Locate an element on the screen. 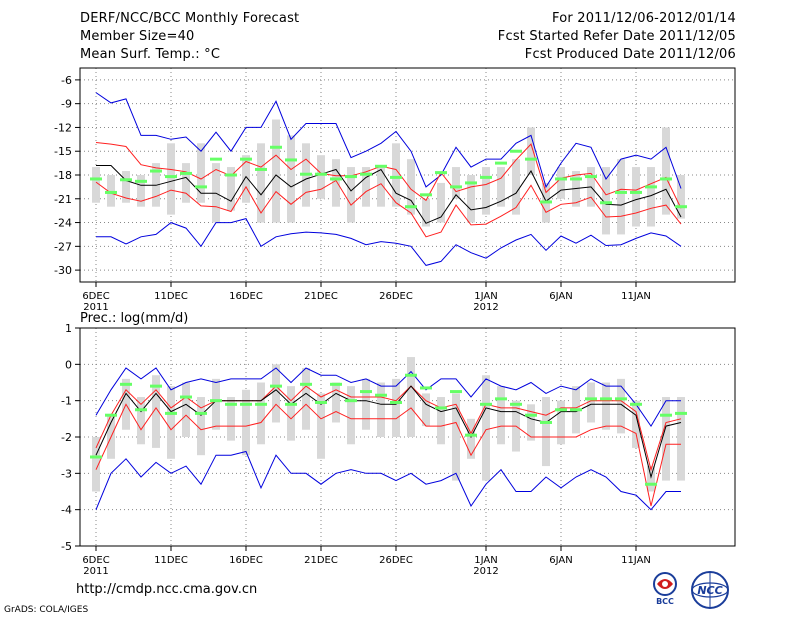 The image size is (800, 618). x-tick-label: 21DEC is located at coordinates (321, 296).